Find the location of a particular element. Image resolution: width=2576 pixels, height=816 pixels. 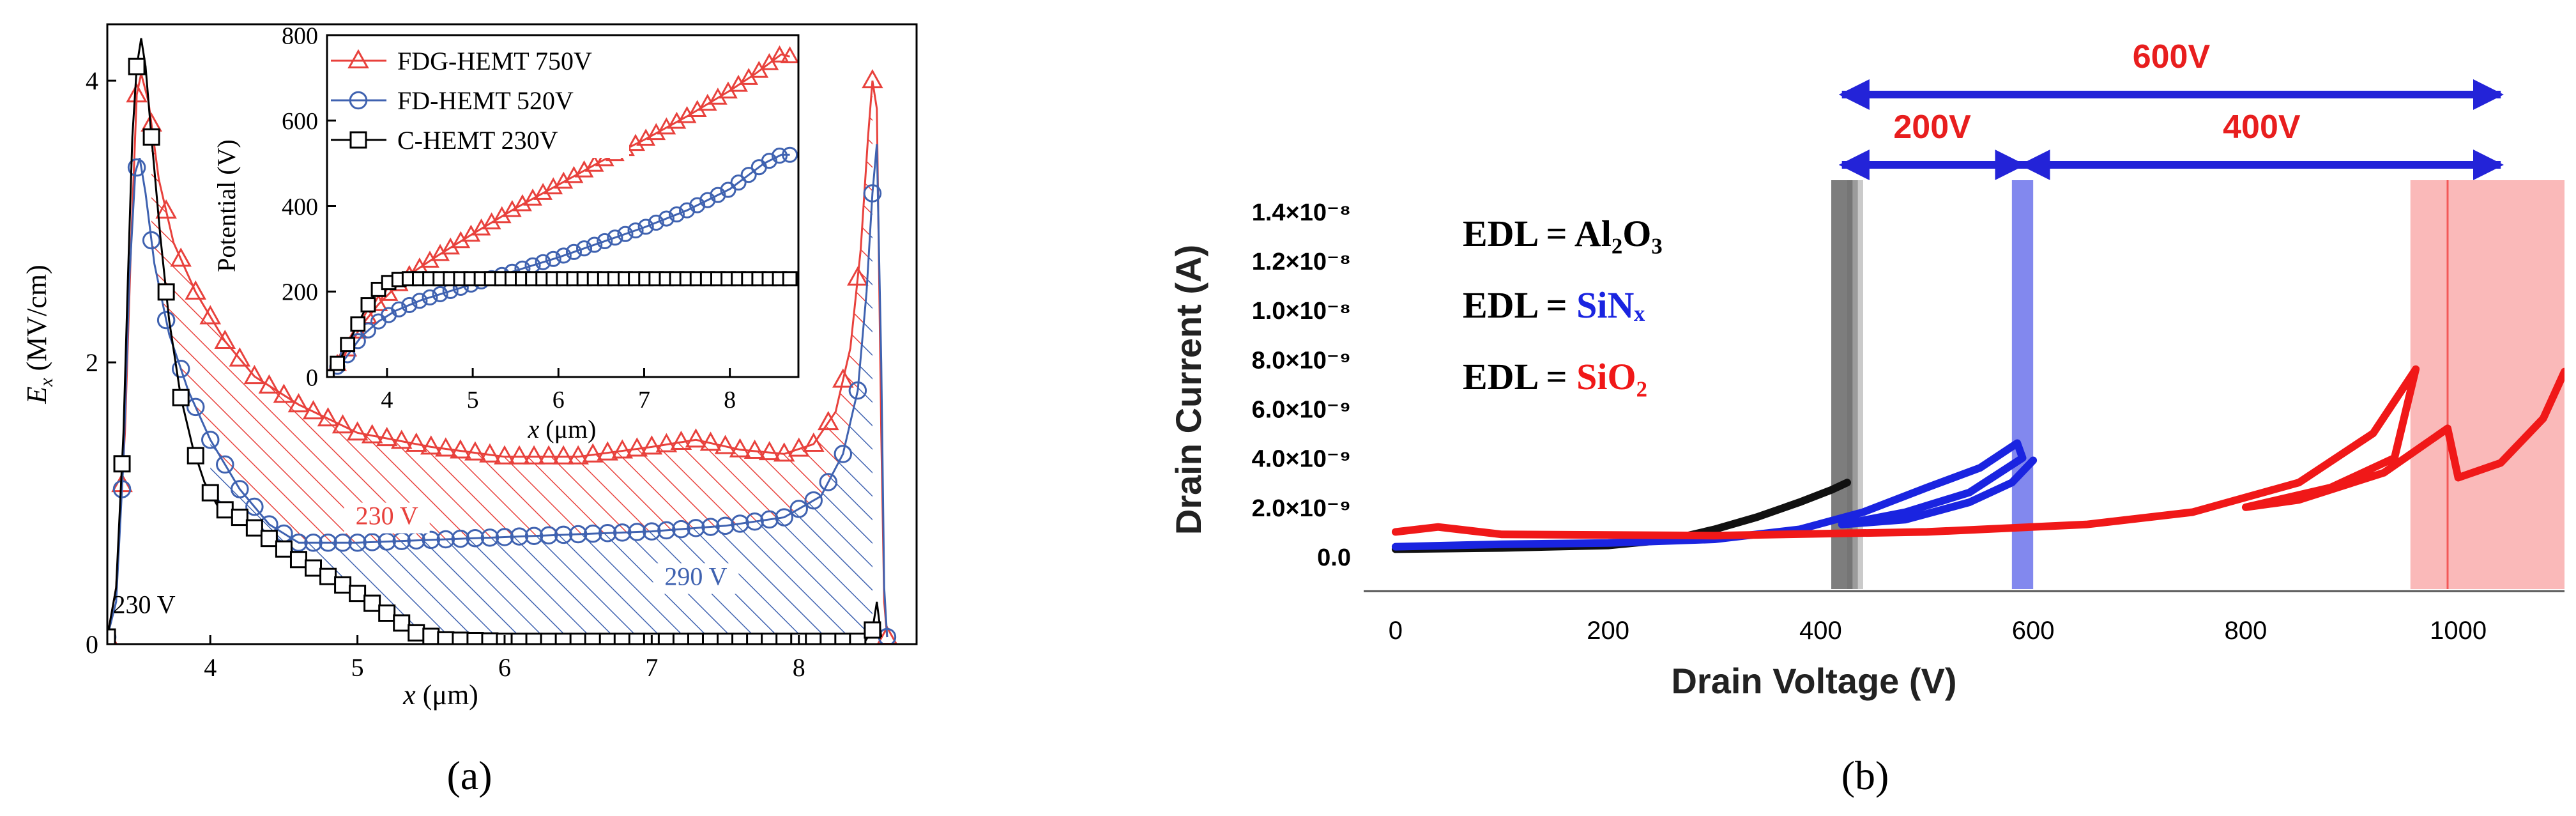

legend-item: FD-HEMT 520V is located at coordinates (479, 100).